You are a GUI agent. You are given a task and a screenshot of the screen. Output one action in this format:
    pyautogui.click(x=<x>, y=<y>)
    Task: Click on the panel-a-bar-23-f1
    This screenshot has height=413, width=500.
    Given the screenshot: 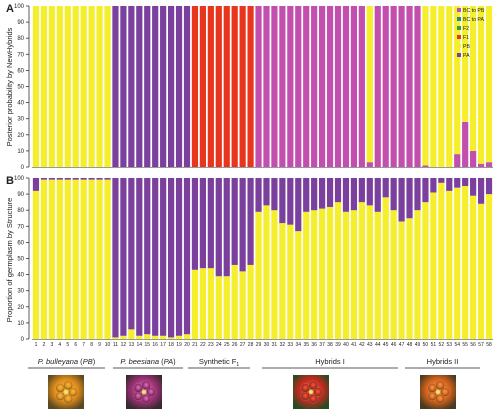 What is the action you would take?
    pyautogui.click(x=210, y=86)
    